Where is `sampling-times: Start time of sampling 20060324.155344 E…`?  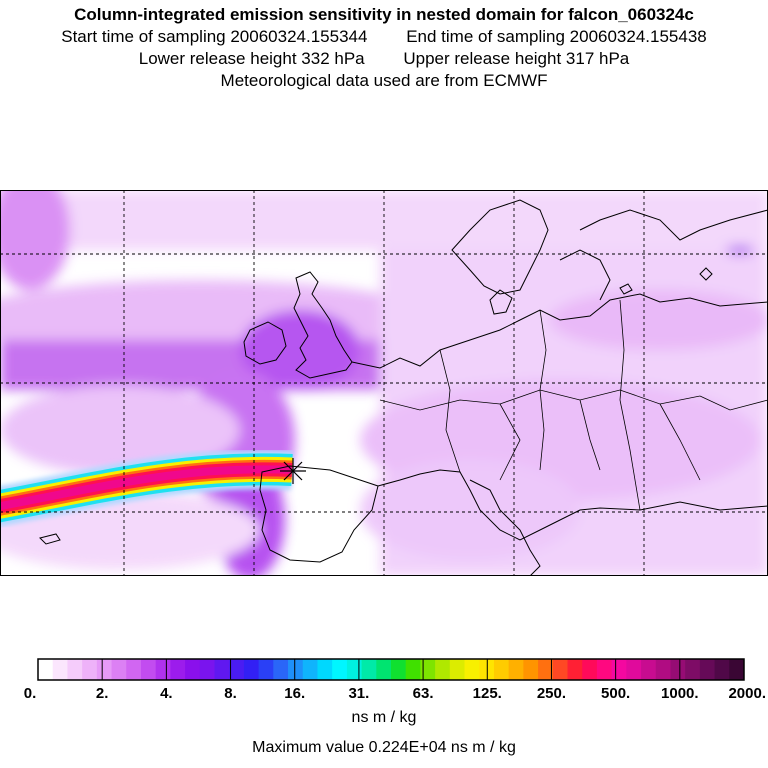
sampling-times: Start time of sampling 20060324.155344 E… is located at coordinates (384, 37).